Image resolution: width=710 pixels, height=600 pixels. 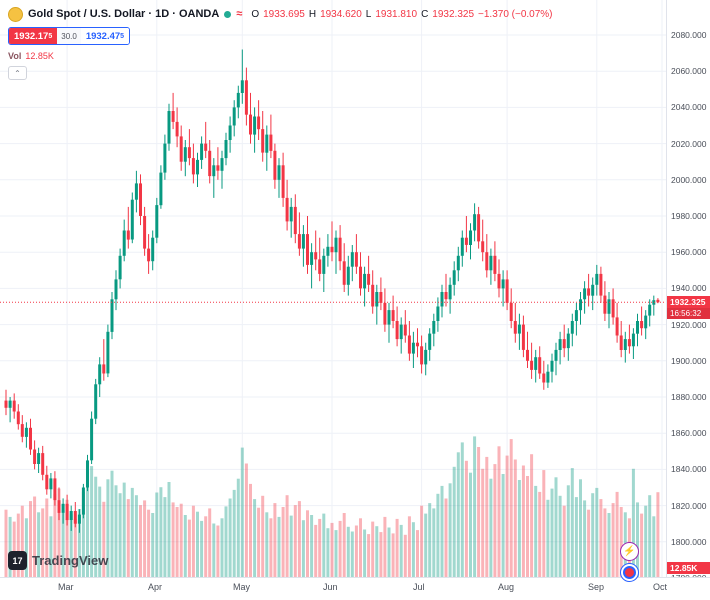 What do you see at coordinates (689, 144) in the screenshot?
I see `price-axis-label: 2020.000` at bounding box center [689, 144].